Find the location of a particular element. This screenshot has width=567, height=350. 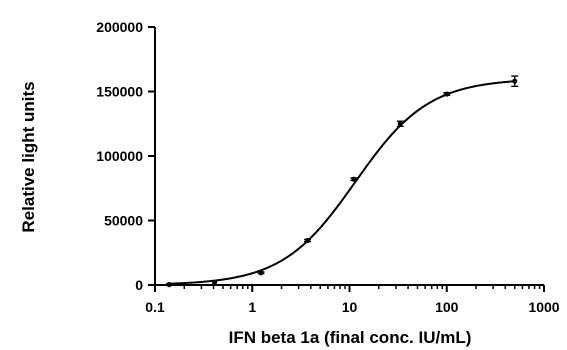

x-tick-label: 10 is located at coordinates (350, 307).